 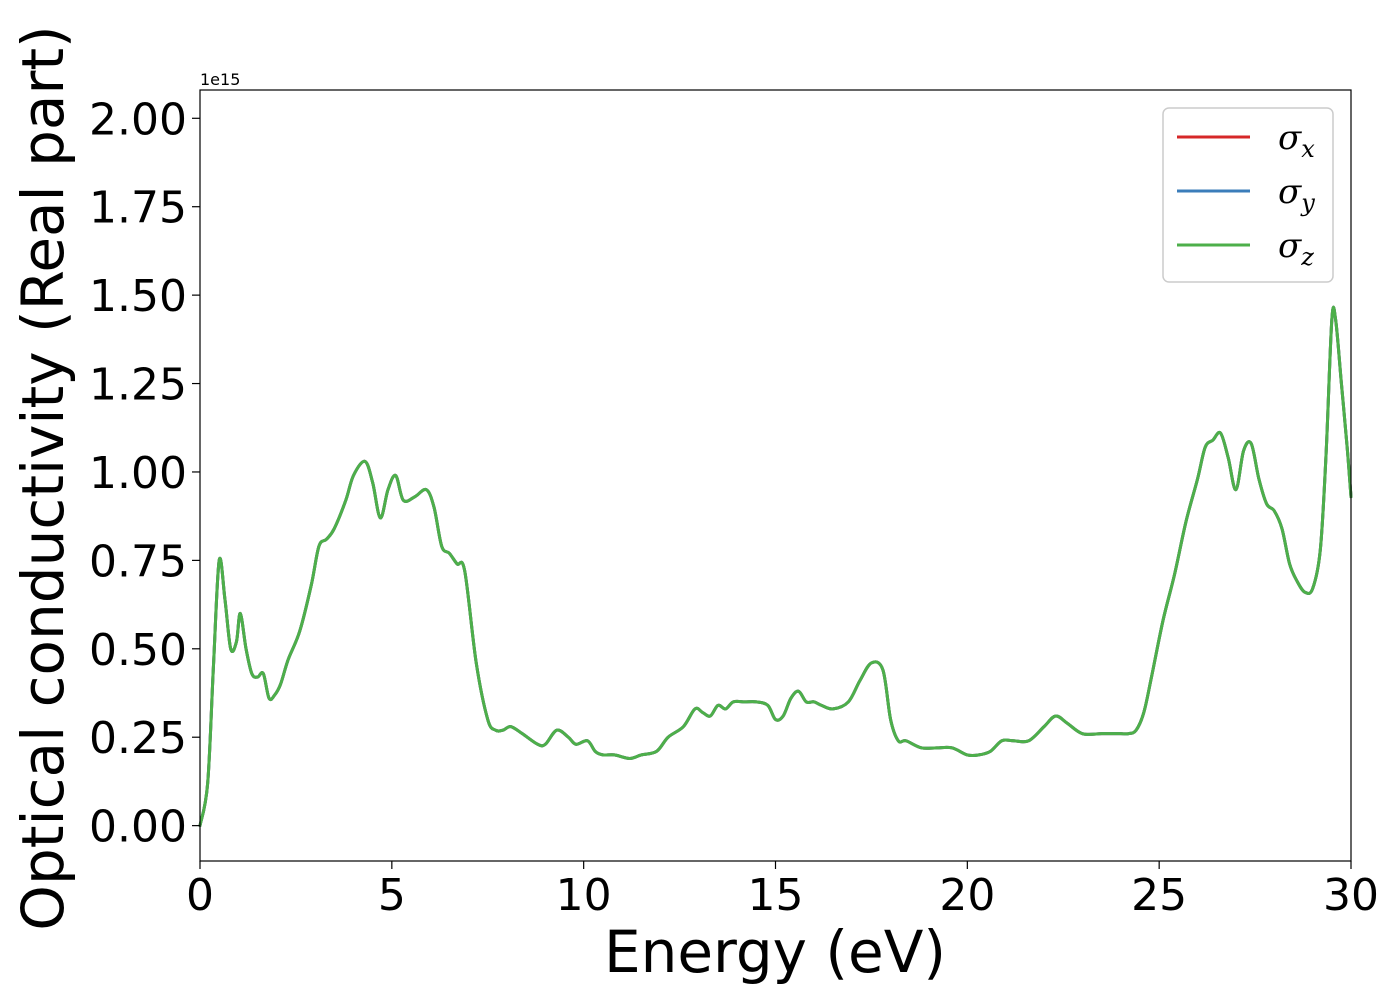 I want to click on y-tick-label: 0.50, so click(x=138, y=650).